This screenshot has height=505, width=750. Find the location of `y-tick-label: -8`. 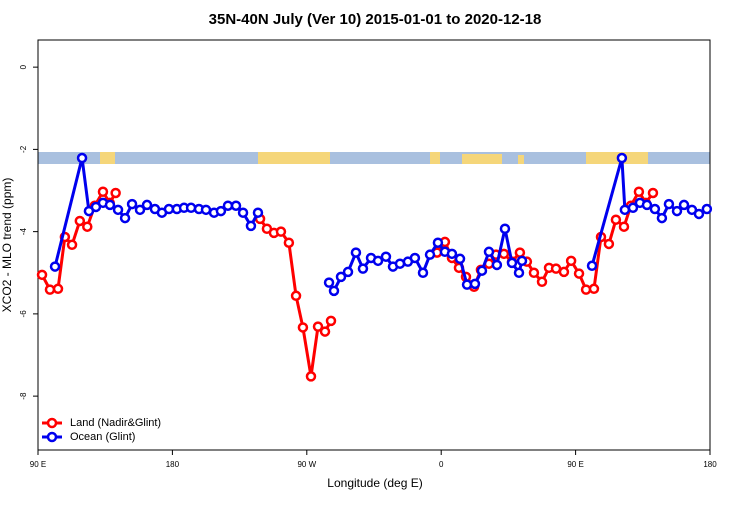

y-tick-label: -8 is located at coordinates (23, 396).